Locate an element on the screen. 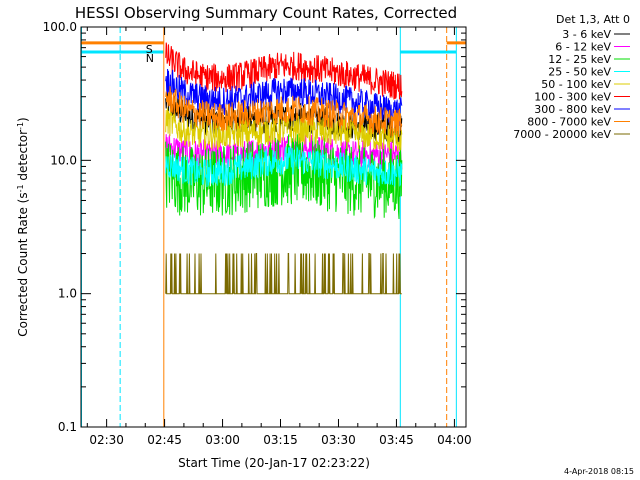 This screenshot has height=480, width=640. x-tick-label: 03:45 is located at coordinates (396, 440).